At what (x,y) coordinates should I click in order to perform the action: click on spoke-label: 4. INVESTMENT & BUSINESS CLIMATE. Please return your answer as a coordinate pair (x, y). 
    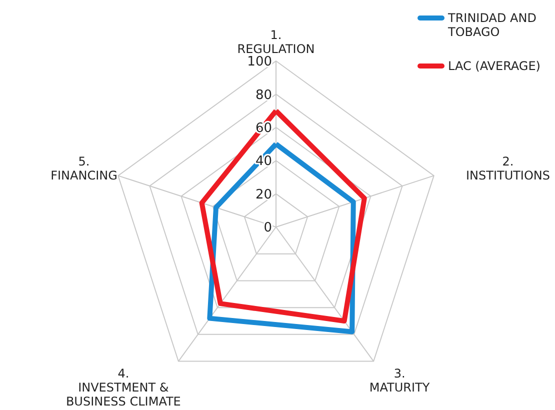
    Looking at the image, I should click on (123, 387).